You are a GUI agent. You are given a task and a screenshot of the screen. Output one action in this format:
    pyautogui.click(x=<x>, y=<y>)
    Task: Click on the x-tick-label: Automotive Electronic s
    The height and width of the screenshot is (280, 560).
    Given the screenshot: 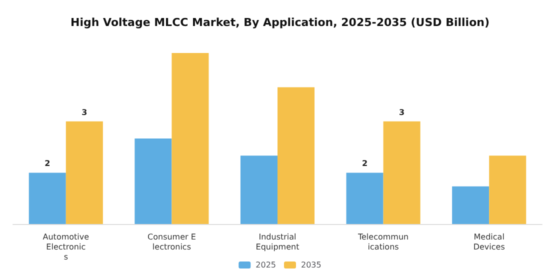 What is the action you would take?
    pyautogui.click(x=66, y=247)
    